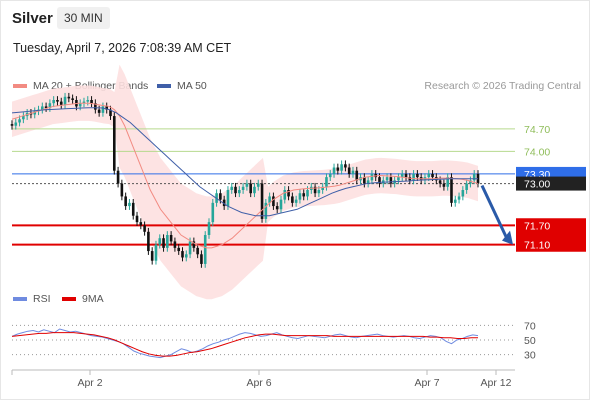  Describe the element at coordinates (426, 383) in the screenshot. I see `x-tick-label: Apr 7` at that location.